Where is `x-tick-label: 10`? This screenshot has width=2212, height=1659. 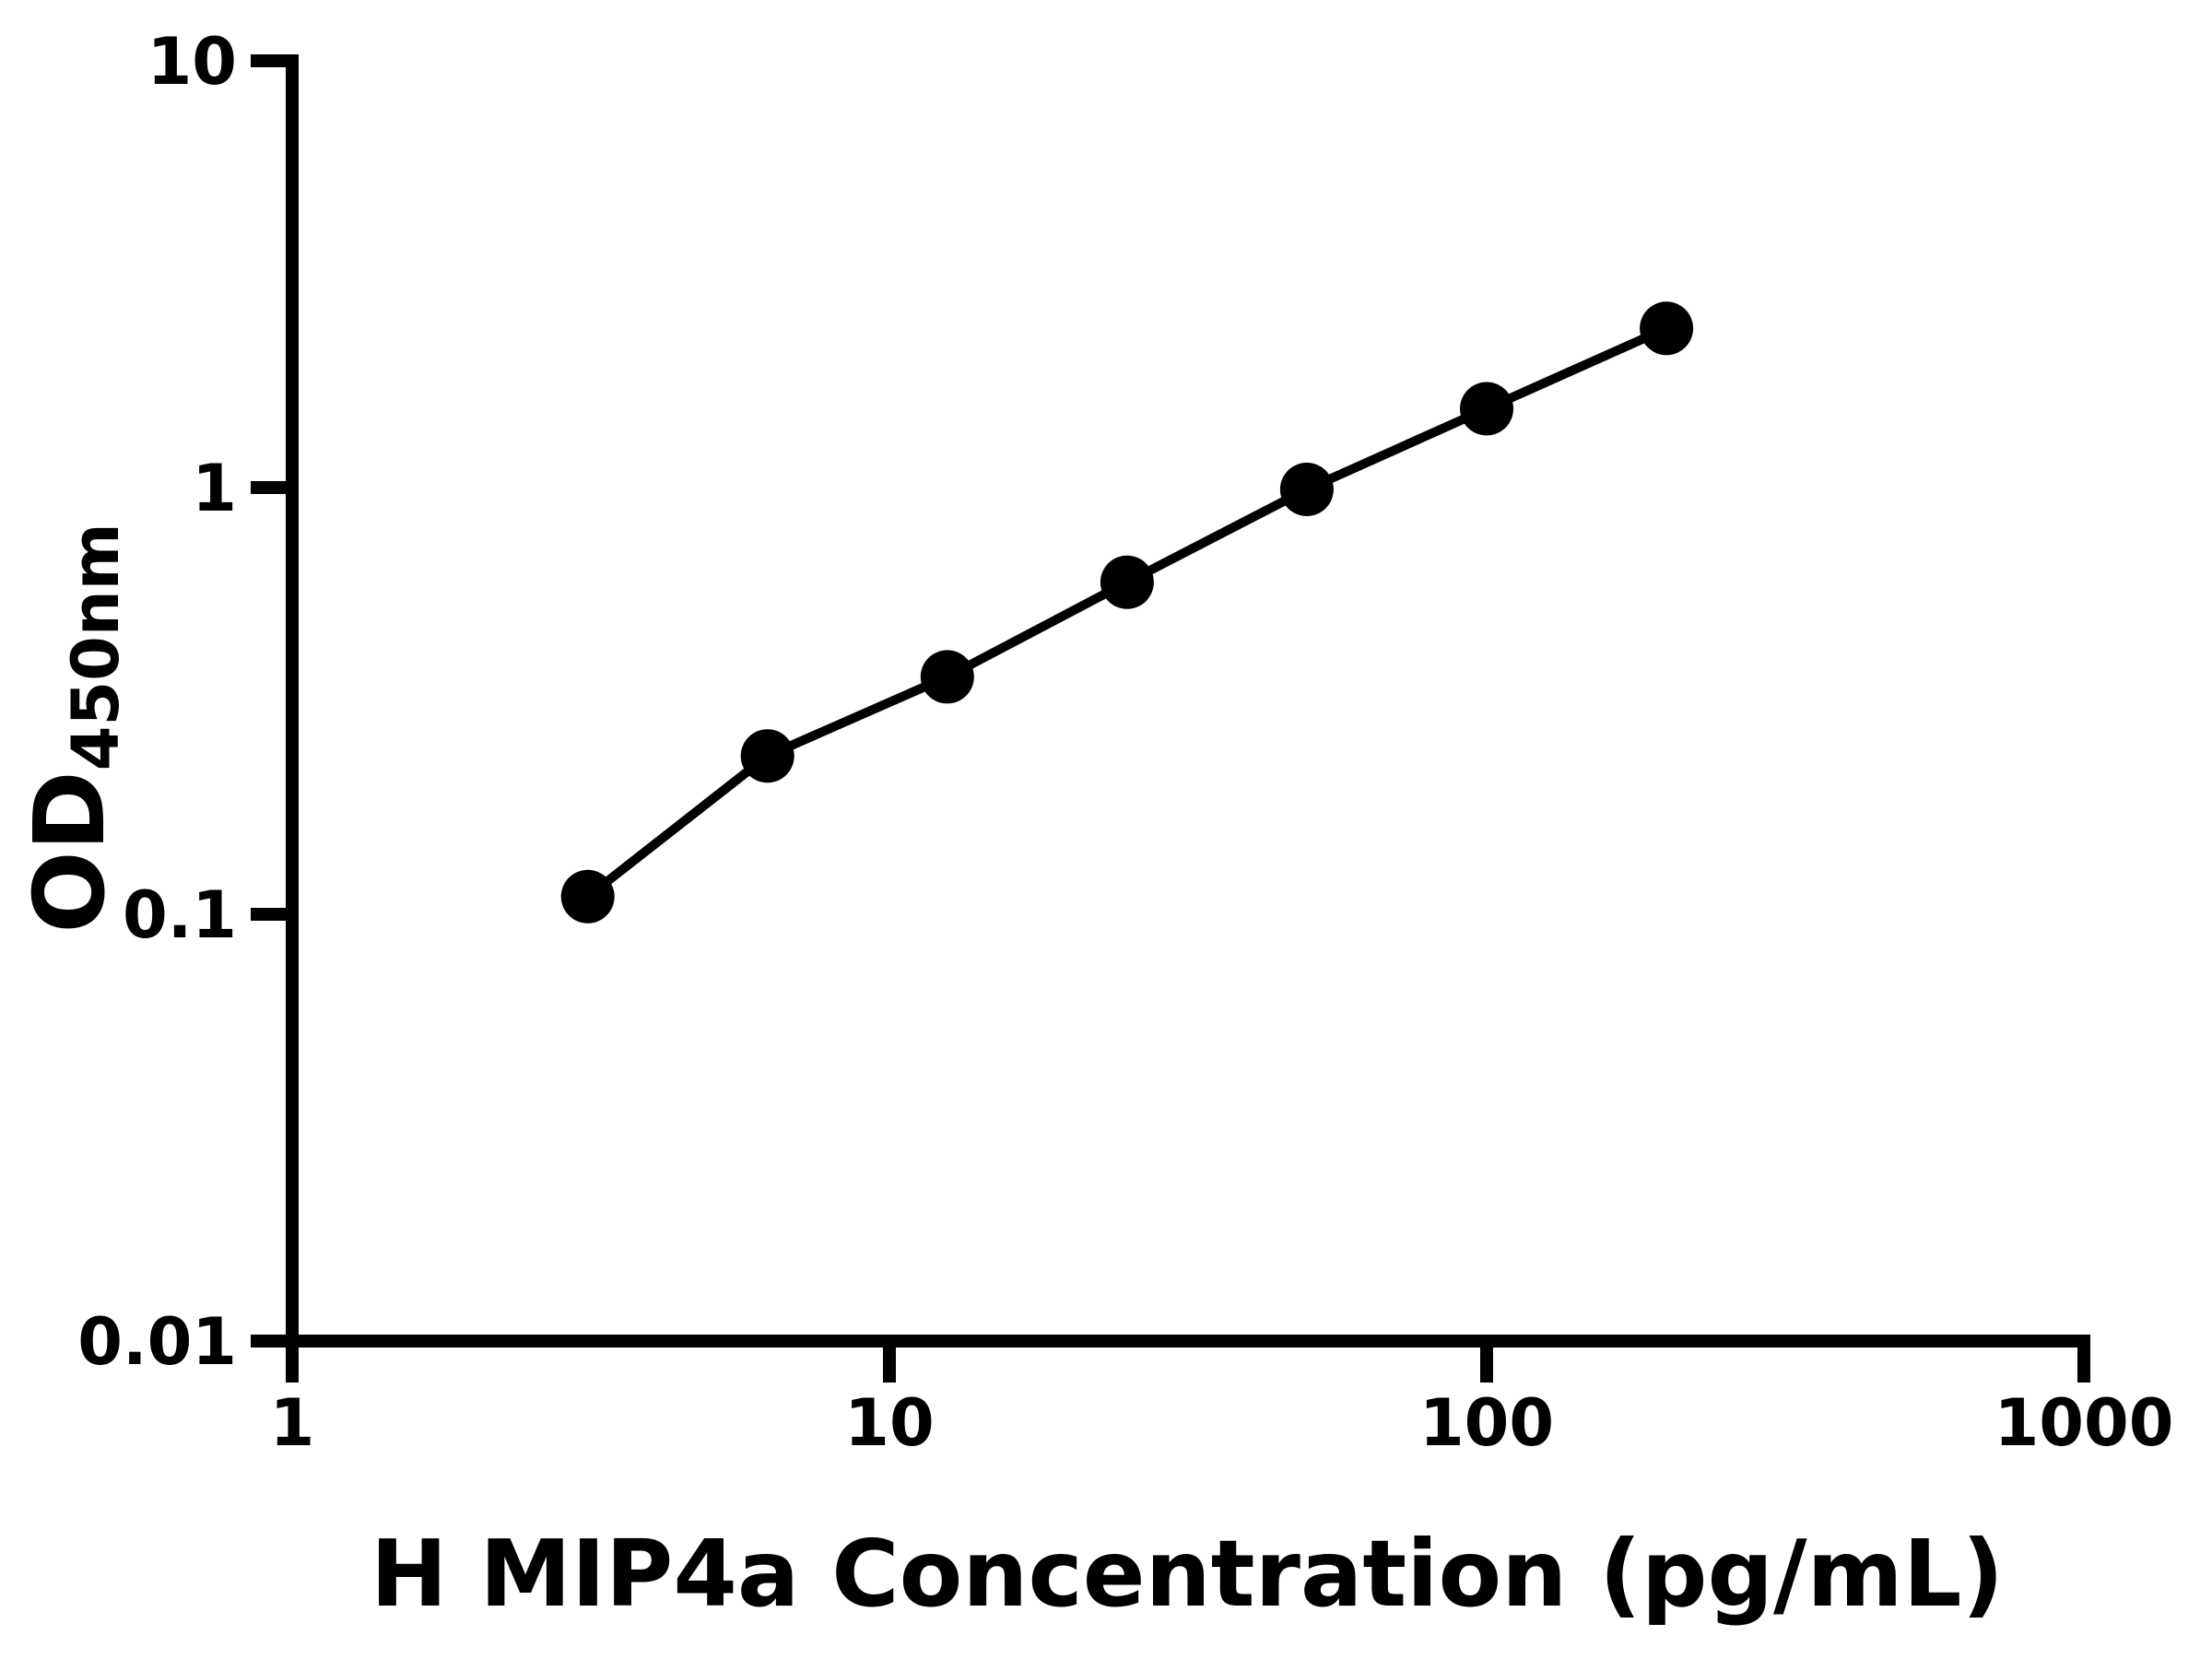 x-tick-label: 10 is located at coordinates (889, 1423).